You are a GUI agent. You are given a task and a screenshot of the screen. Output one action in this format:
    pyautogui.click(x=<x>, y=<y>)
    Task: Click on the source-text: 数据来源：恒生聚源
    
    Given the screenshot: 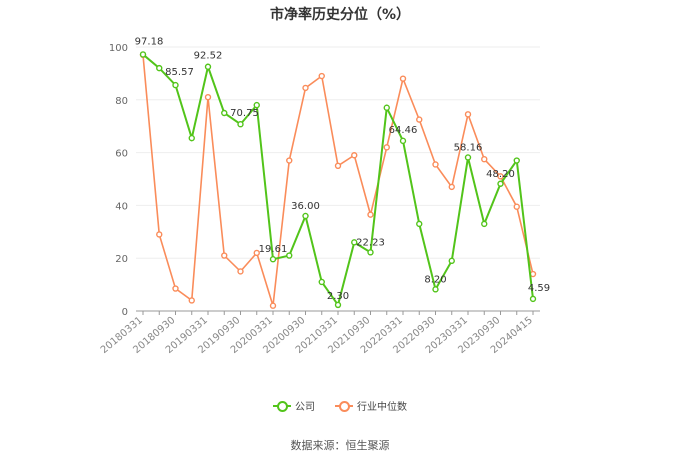 What is the action you would take?
    pyautogui.click(x=340, y=445)
    